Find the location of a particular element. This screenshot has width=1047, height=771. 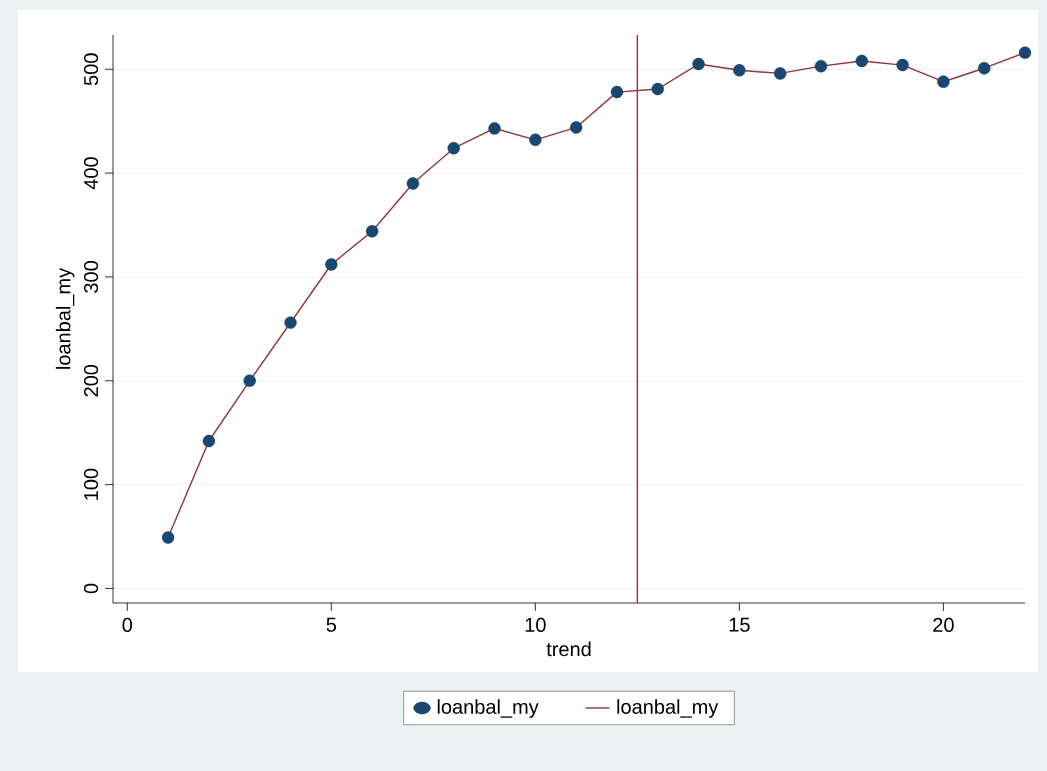

x-tick-label: 5 is located at coordinates (331, 624).